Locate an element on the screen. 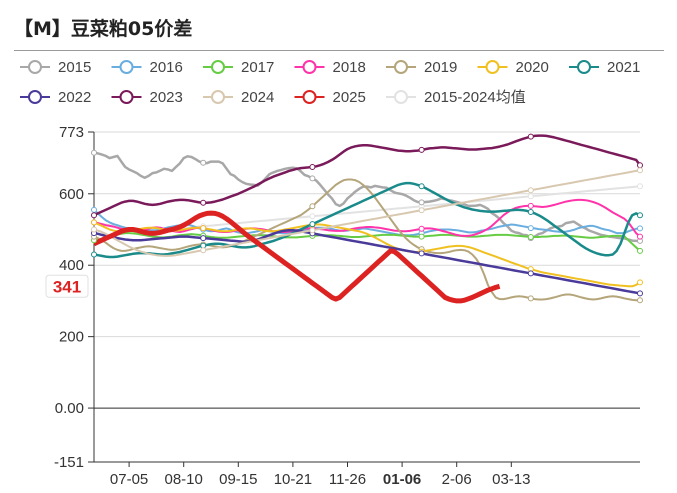 The height and width of the screenshot is (493, 677). x-tick-label: 08-10 is located at coordinates (184, 479).